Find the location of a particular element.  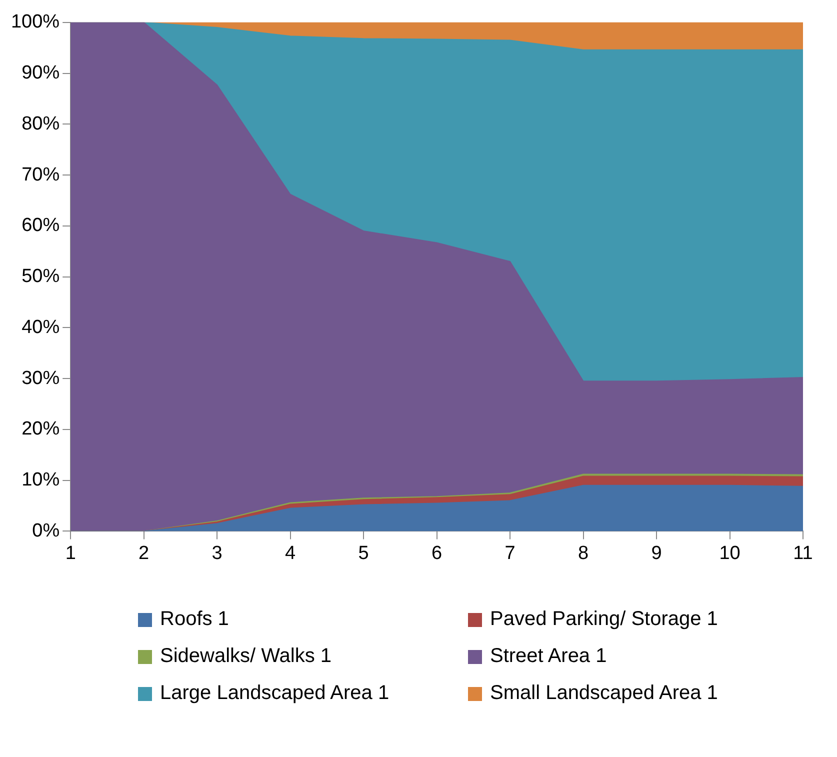

legend-label: Small Landscaped Area 1 is located at coordinates (604, 693).